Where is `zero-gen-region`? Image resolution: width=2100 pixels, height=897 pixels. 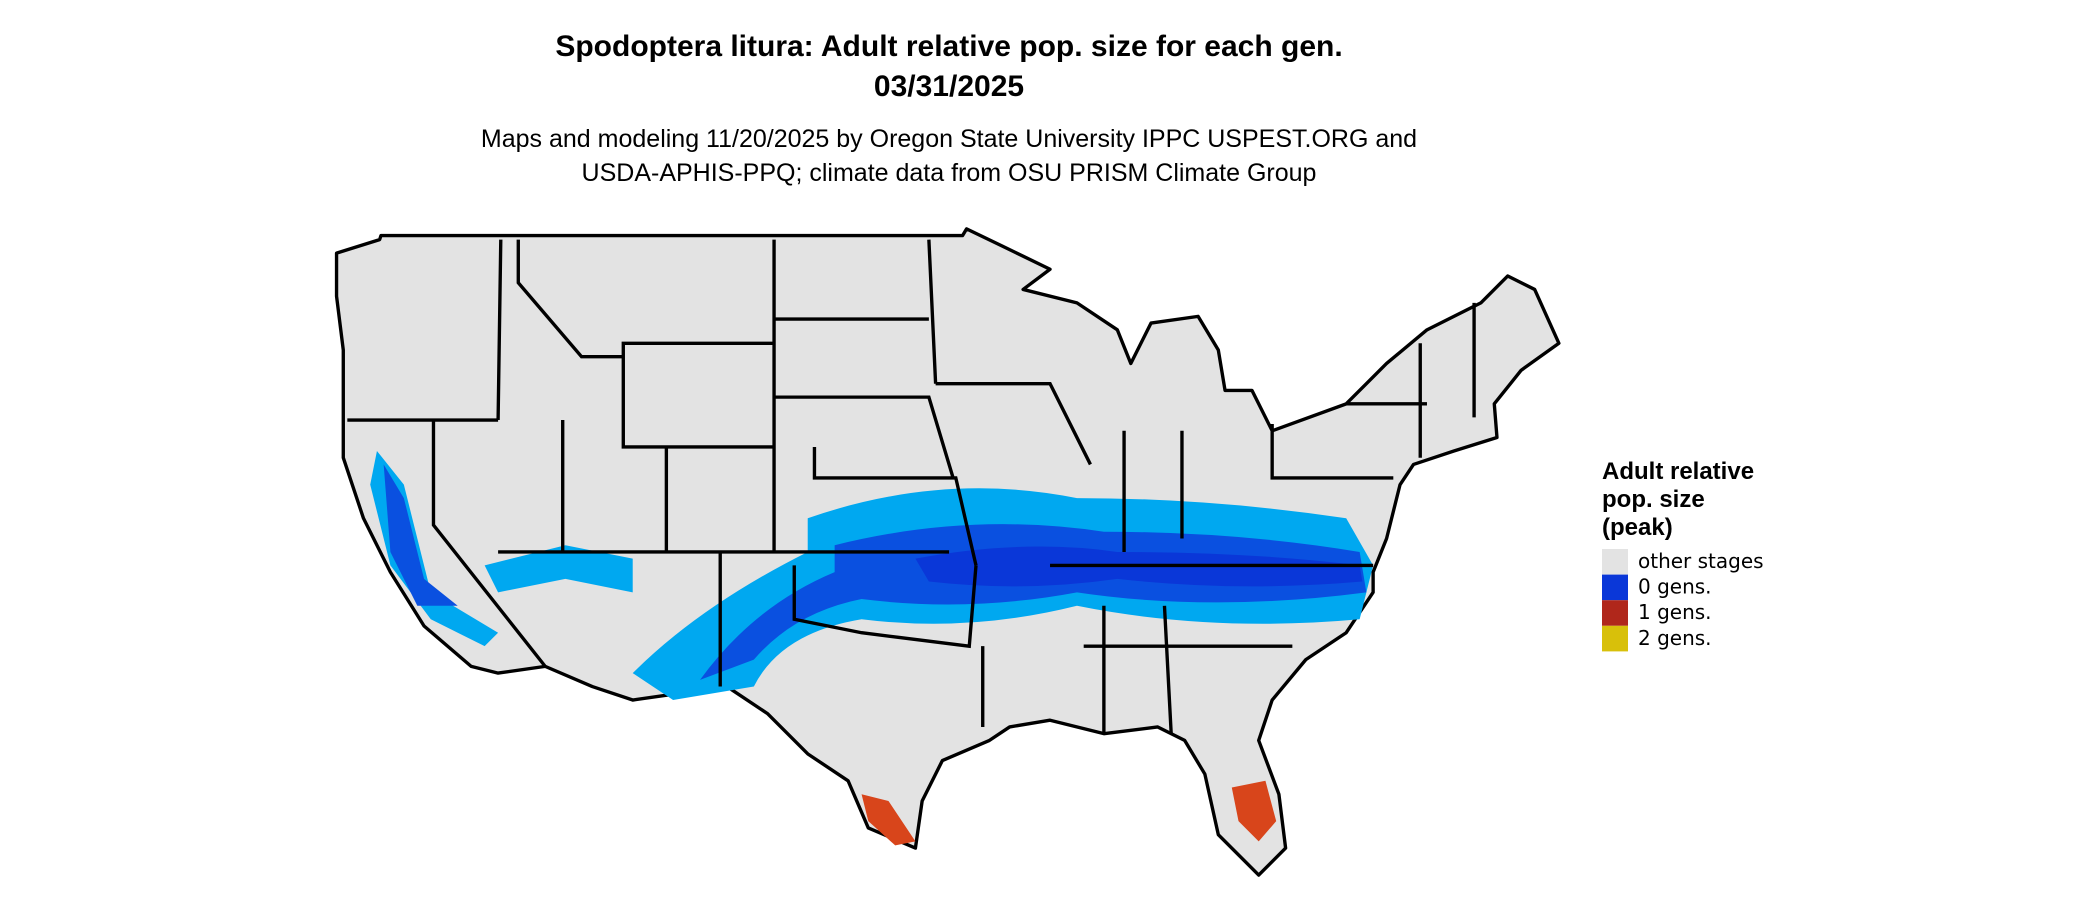
zero-gen-region is located at coordinates (875, 572).